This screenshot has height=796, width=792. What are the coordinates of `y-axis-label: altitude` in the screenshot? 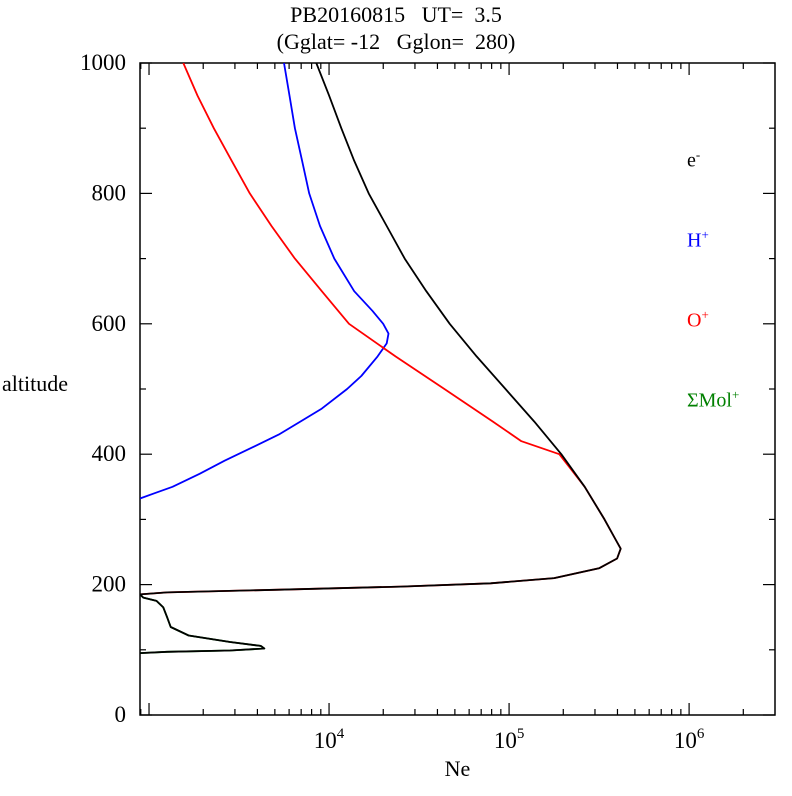 It's located at (35, 383).